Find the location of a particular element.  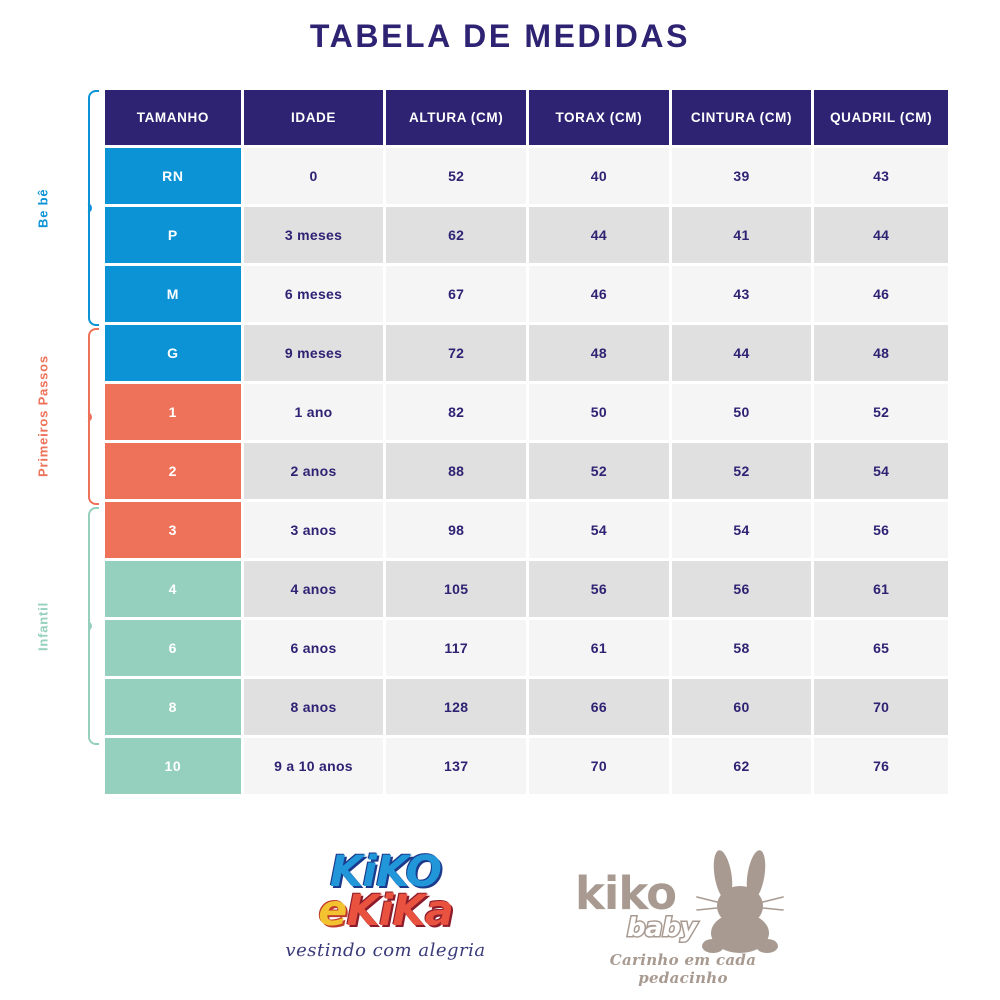

cell-altura: 82 is located at coordinates (456, 412).